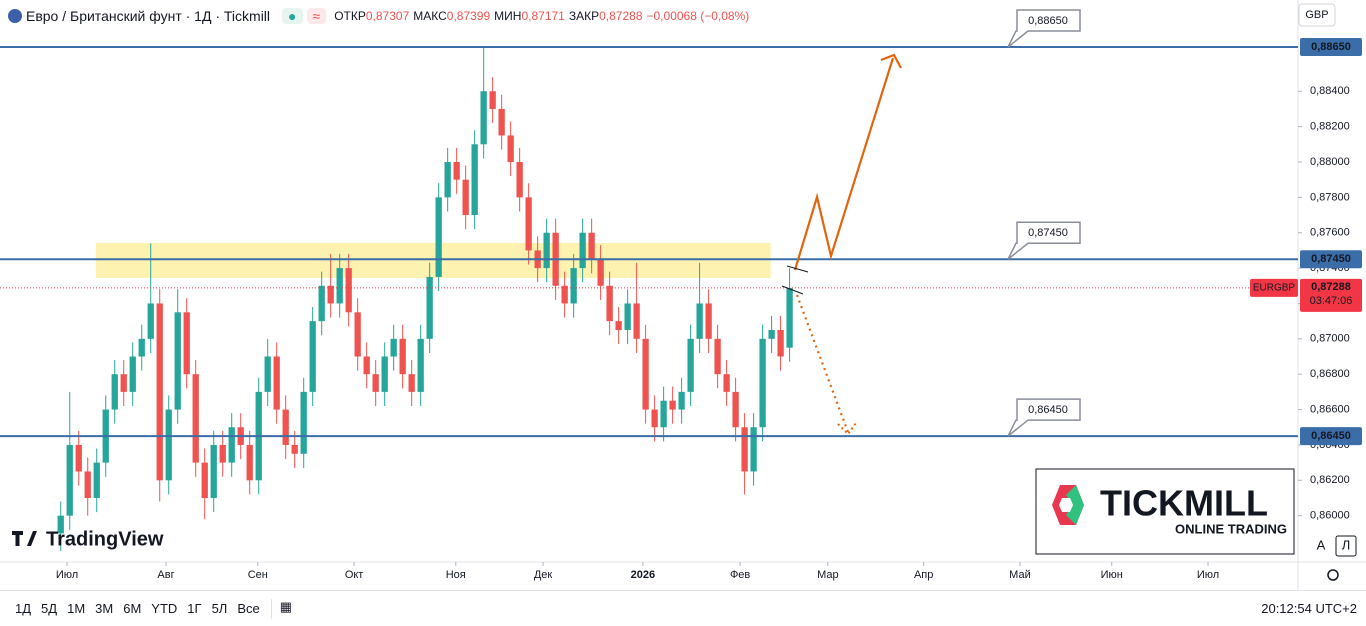 This screenshot has width=1366, height=626. Describe the element at coordinates (354, 575) in the screenshot. I see `x-tick-label: Окт` at that location.